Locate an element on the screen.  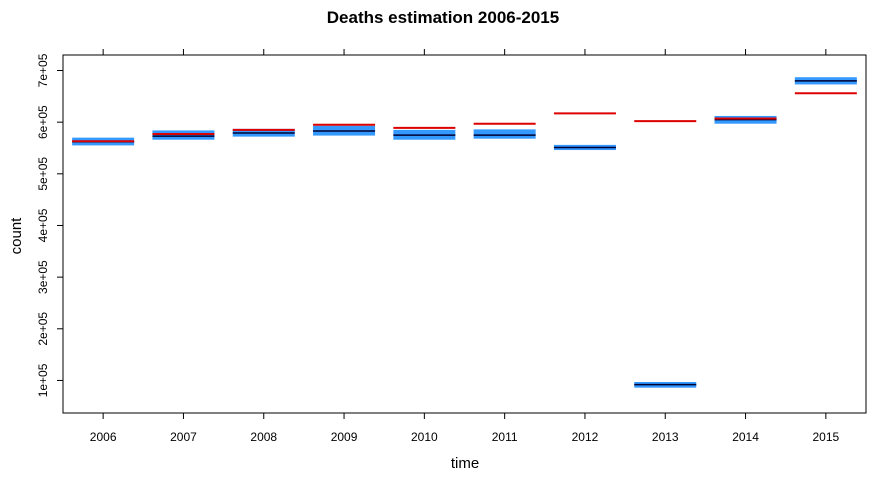
x-tick-label: 2015 is located at coordinates (825, 437).